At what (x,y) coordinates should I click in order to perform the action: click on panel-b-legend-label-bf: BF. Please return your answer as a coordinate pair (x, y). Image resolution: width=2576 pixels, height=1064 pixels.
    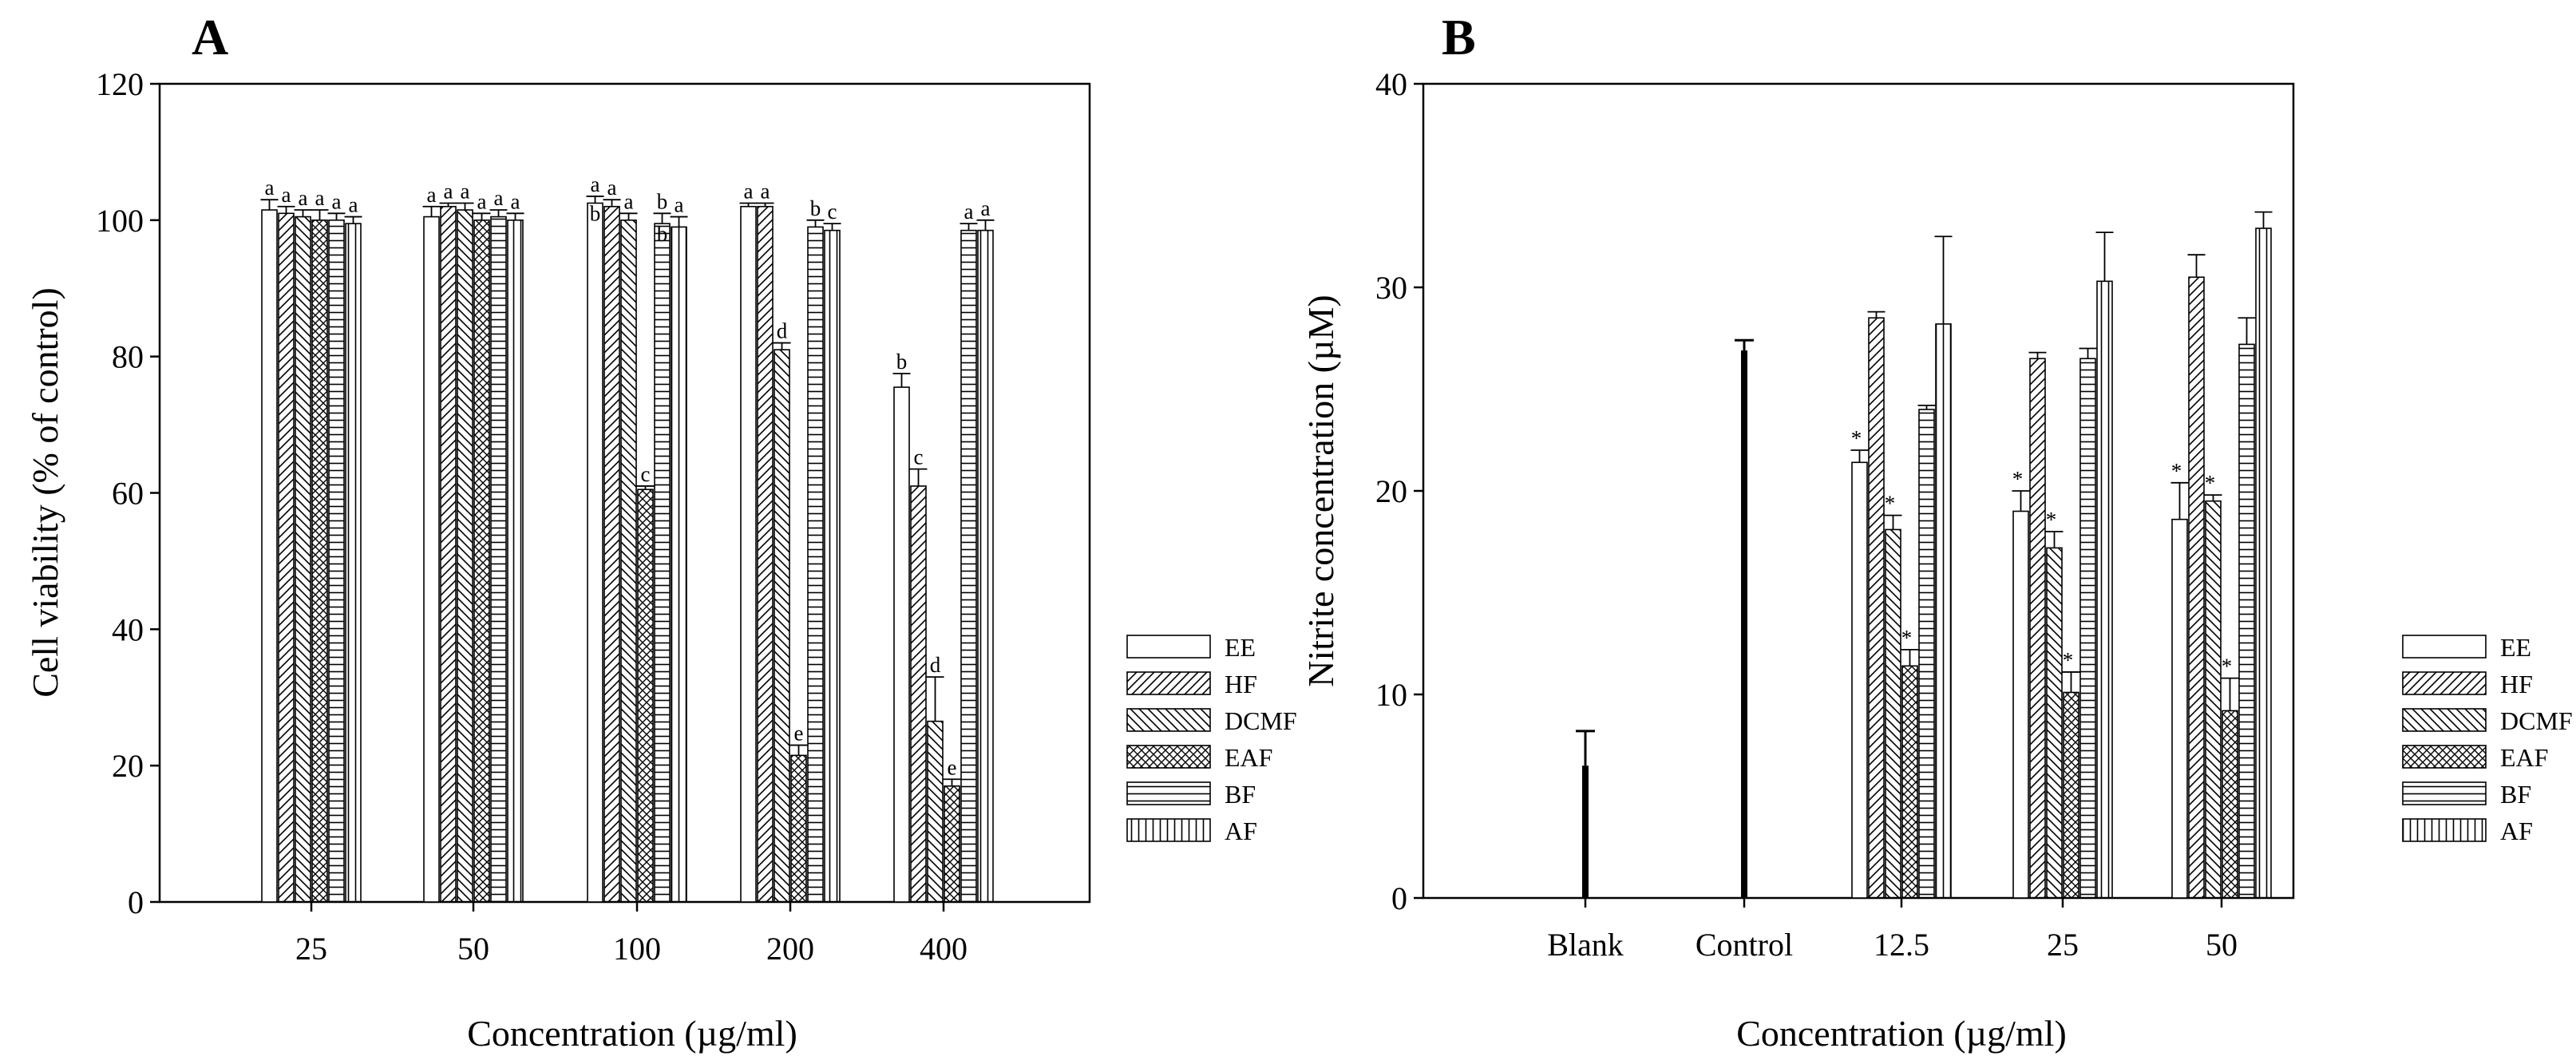
    Looking at the image, I should click on (2515, 794).